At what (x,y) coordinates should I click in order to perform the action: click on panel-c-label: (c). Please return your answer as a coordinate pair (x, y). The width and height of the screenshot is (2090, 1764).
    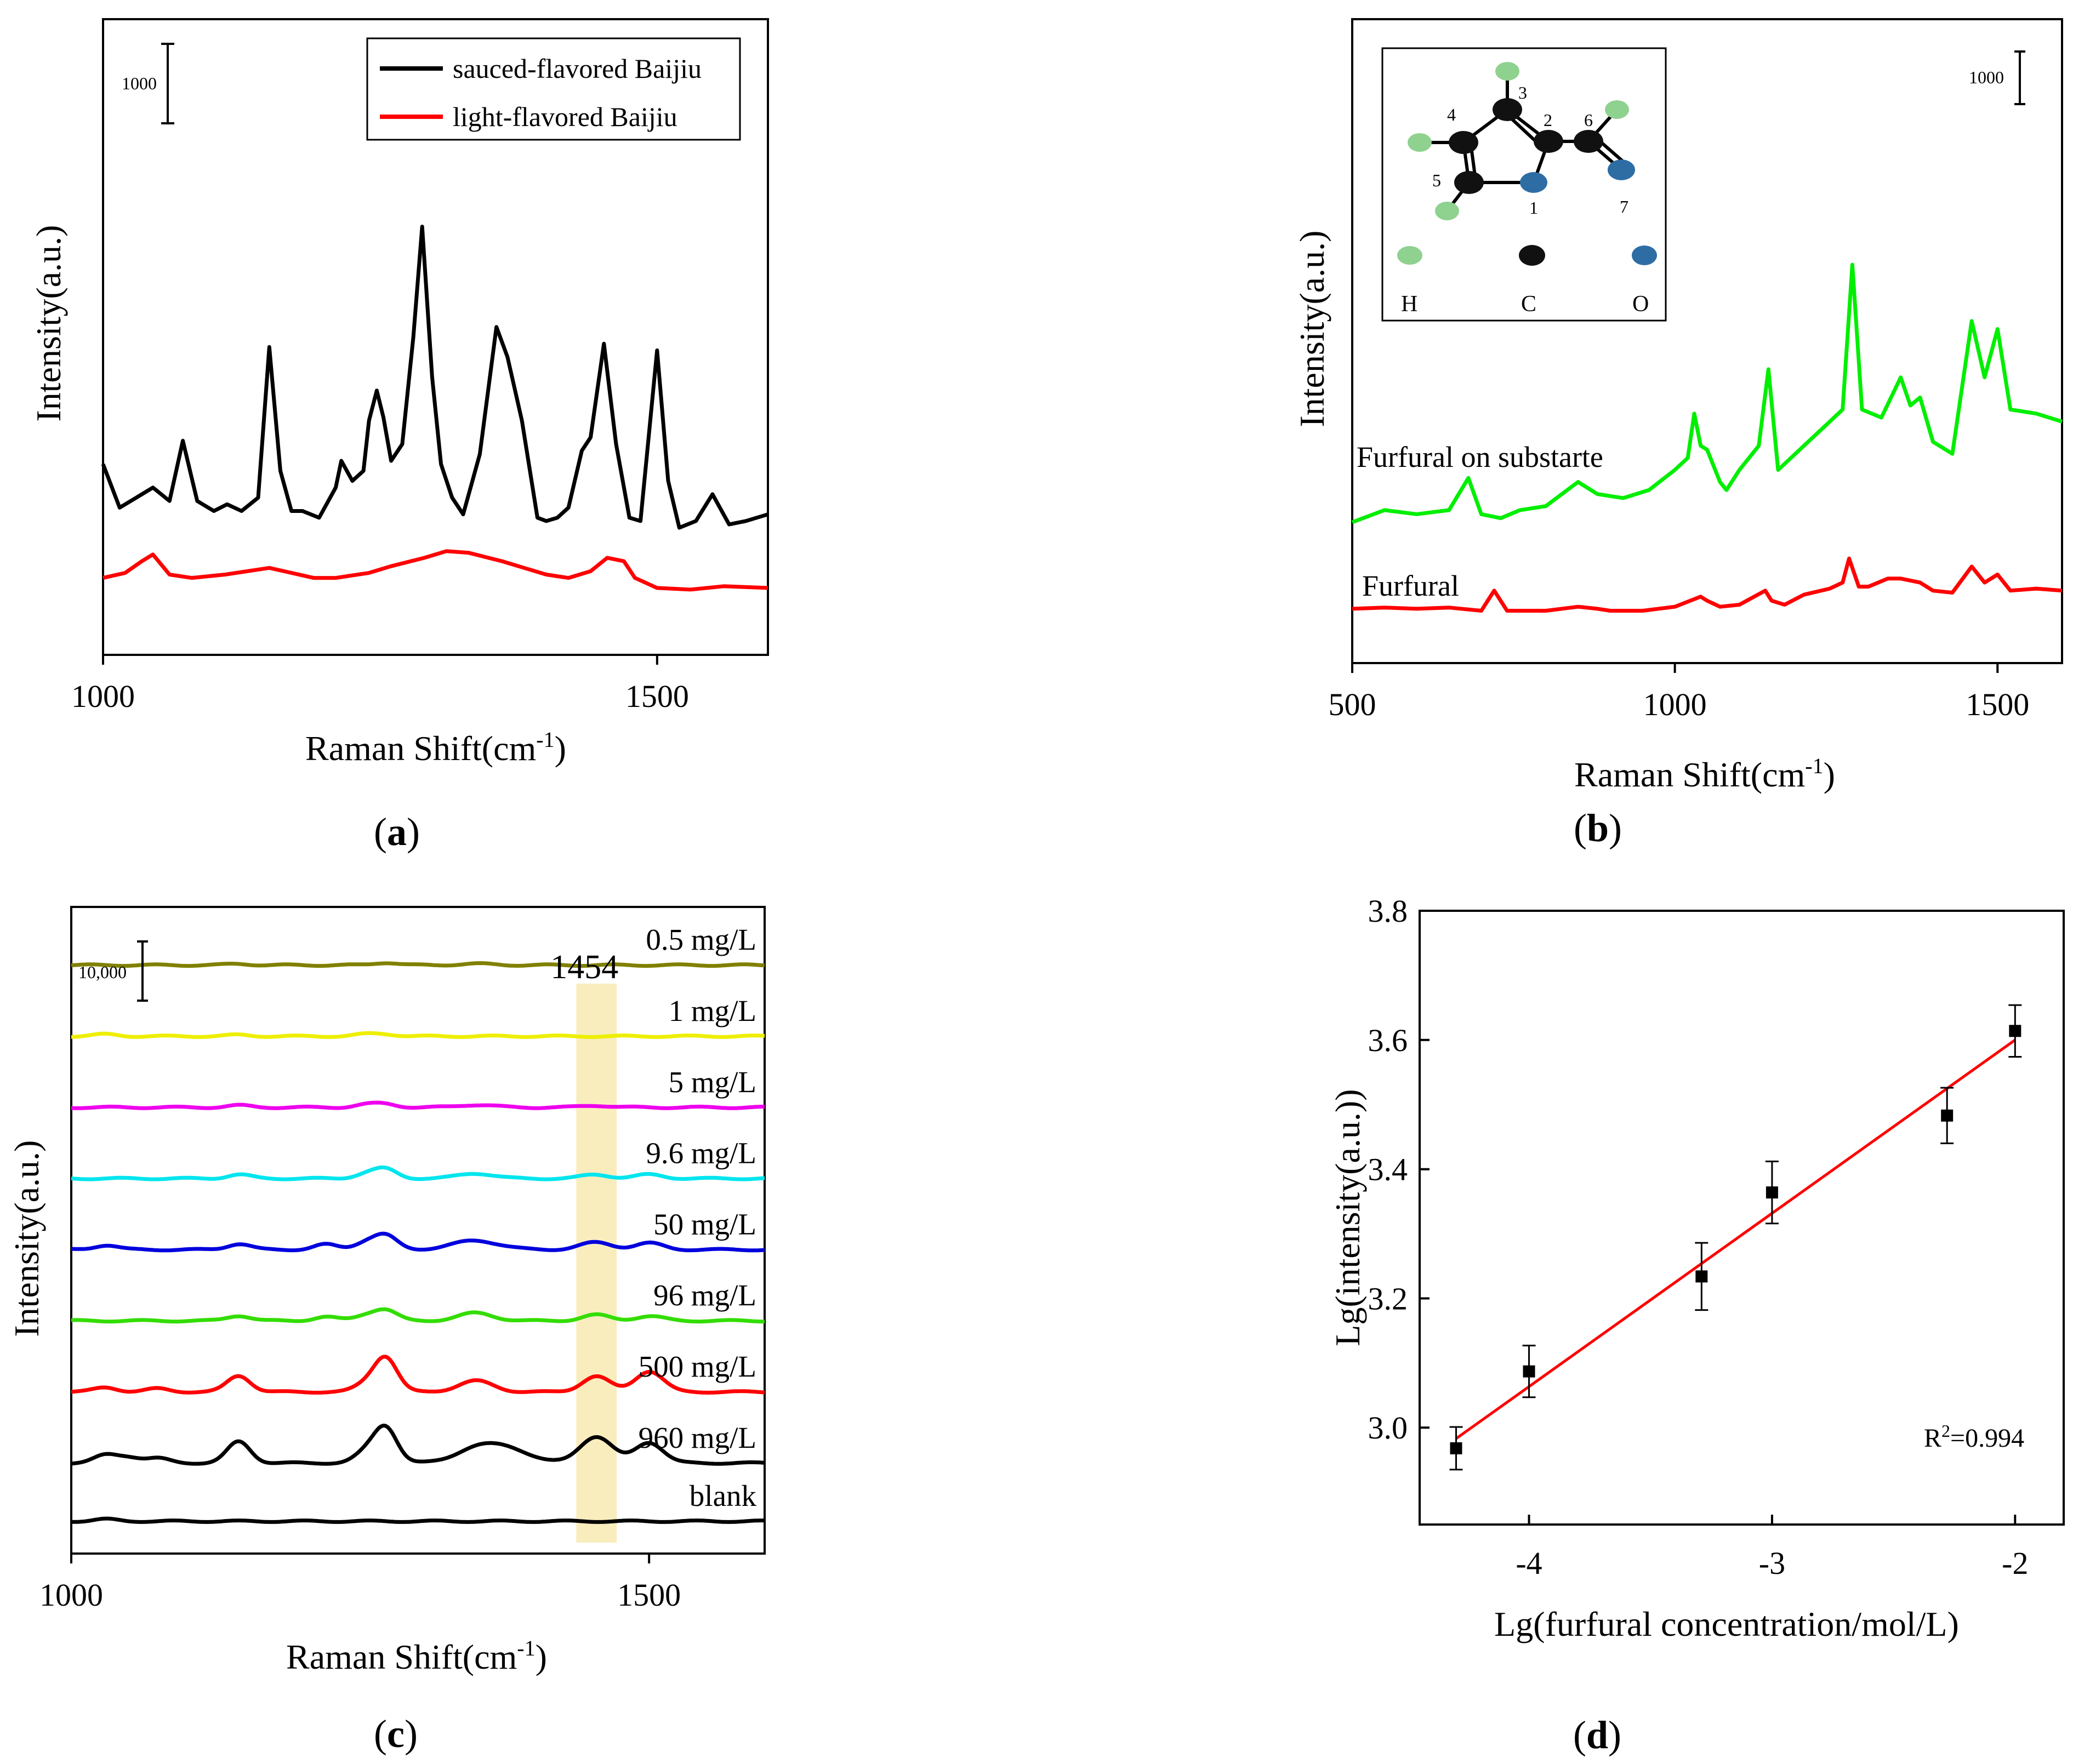
    Looking at the image, I should click on (396, 1734).